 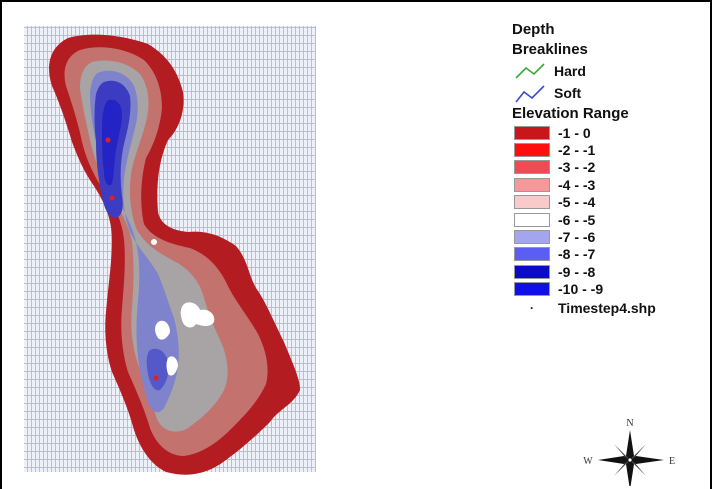 What do you see at coordinates (577, 150) in the screenshot?
I see `elevation-class-label: -2 - -1` at bounding box center [577, 150].